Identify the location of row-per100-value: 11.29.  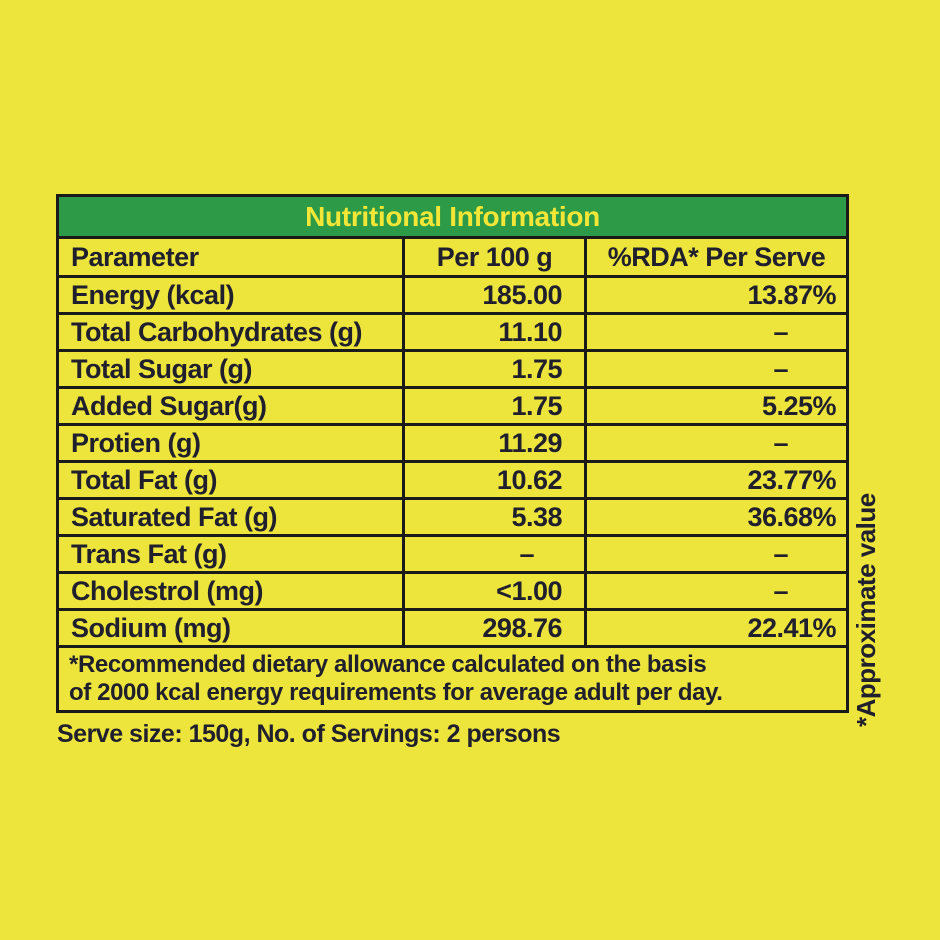
(494, 443).